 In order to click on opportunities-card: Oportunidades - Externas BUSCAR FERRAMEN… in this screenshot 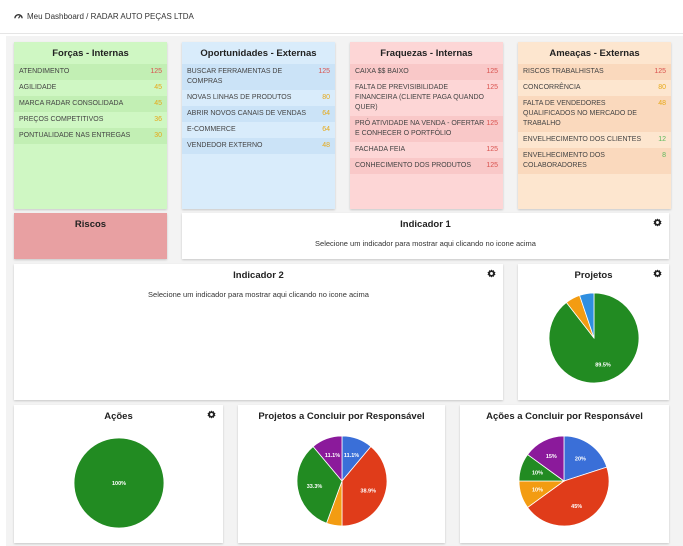, I will do `click(258, 125)`.